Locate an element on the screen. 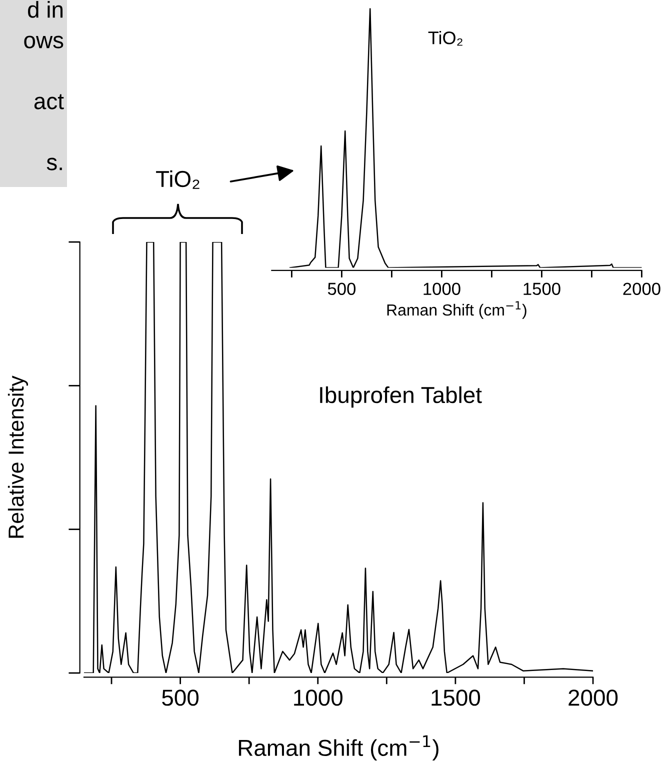  annotation: Ibuprofen Tablet is located at coordinates (401, 397).